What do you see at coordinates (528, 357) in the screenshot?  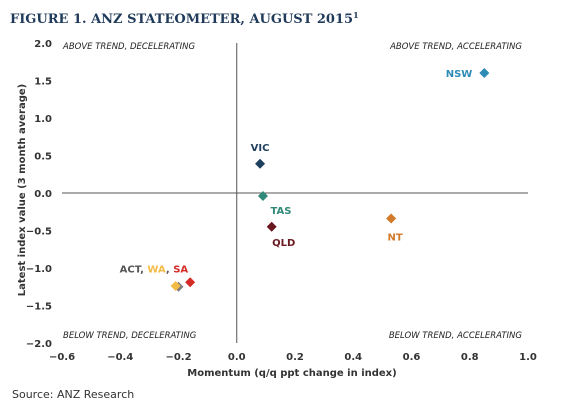 I see `x-tick-label: 1.0` at bounding box center [528, 357].